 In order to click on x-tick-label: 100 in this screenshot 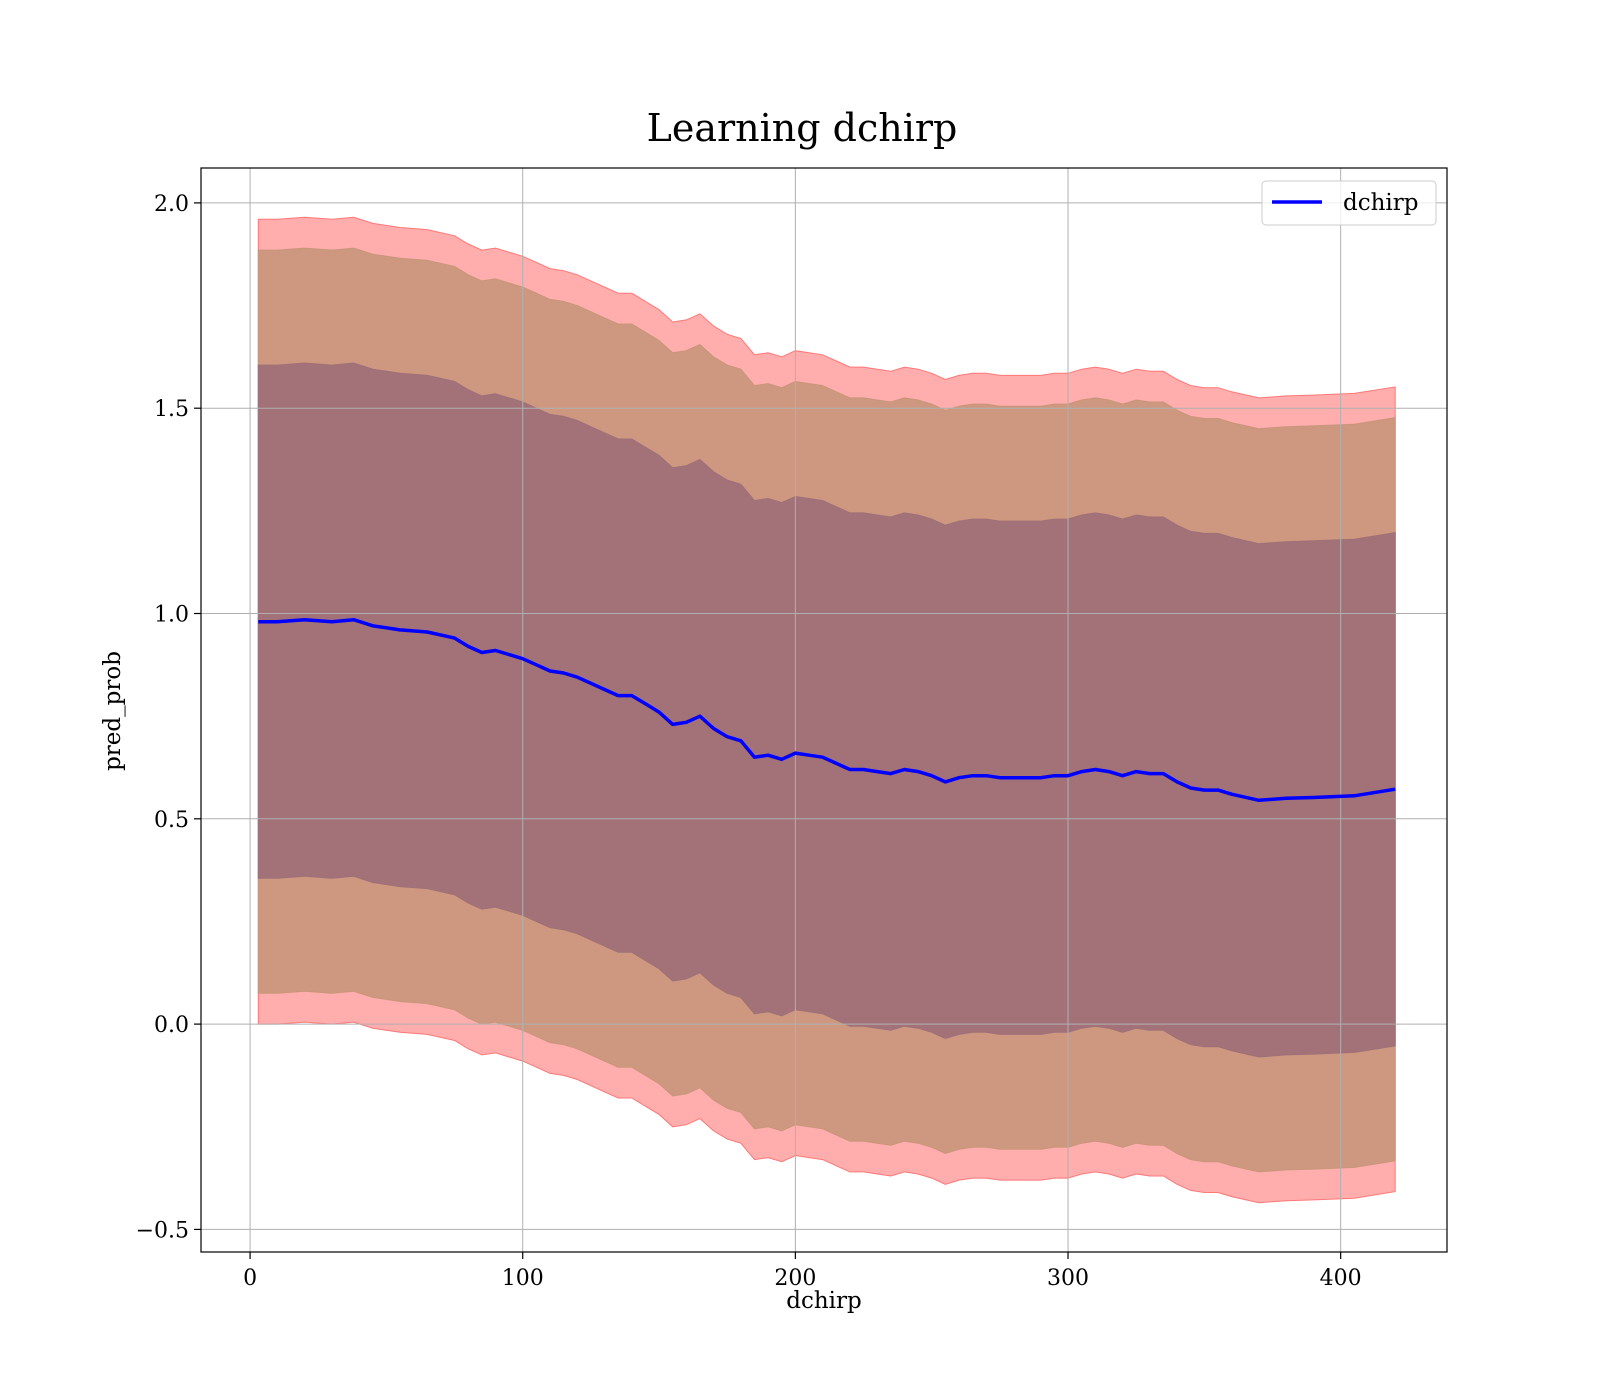, I will do `click(523, 1278)`.